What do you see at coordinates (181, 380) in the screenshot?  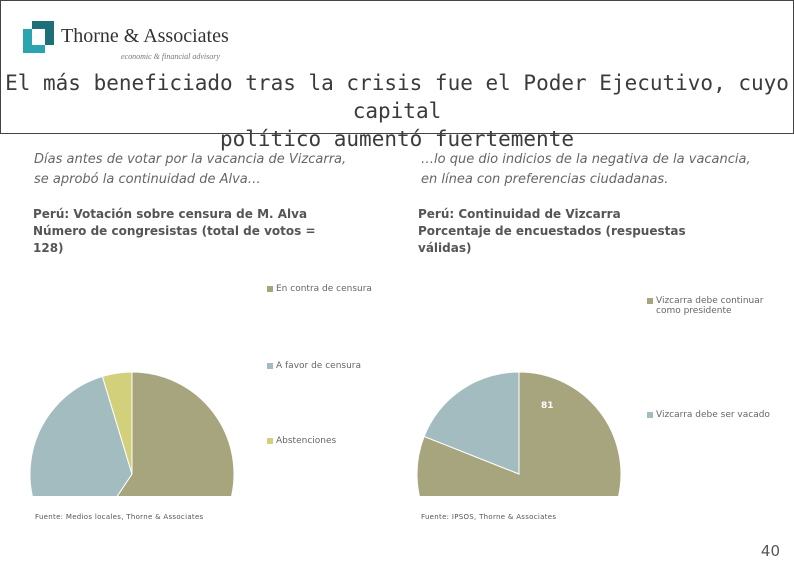 I see `left-data-label-en-contra: 76` at bounding box center [181, 380].